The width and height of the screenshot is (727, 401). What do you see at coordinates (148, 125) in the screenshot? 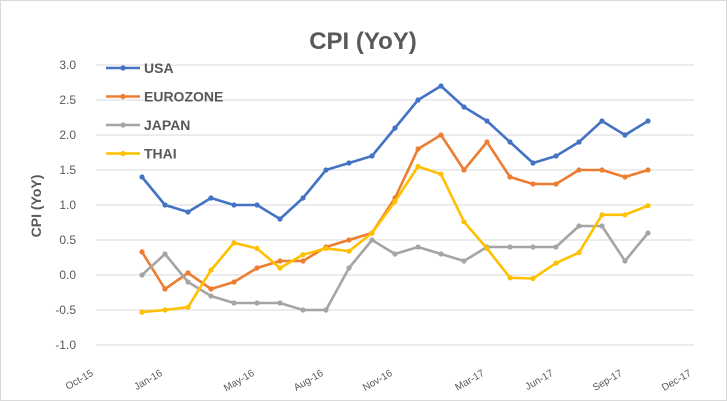
I see `legend-item: JAPAN` at bounding box center [148, 125].